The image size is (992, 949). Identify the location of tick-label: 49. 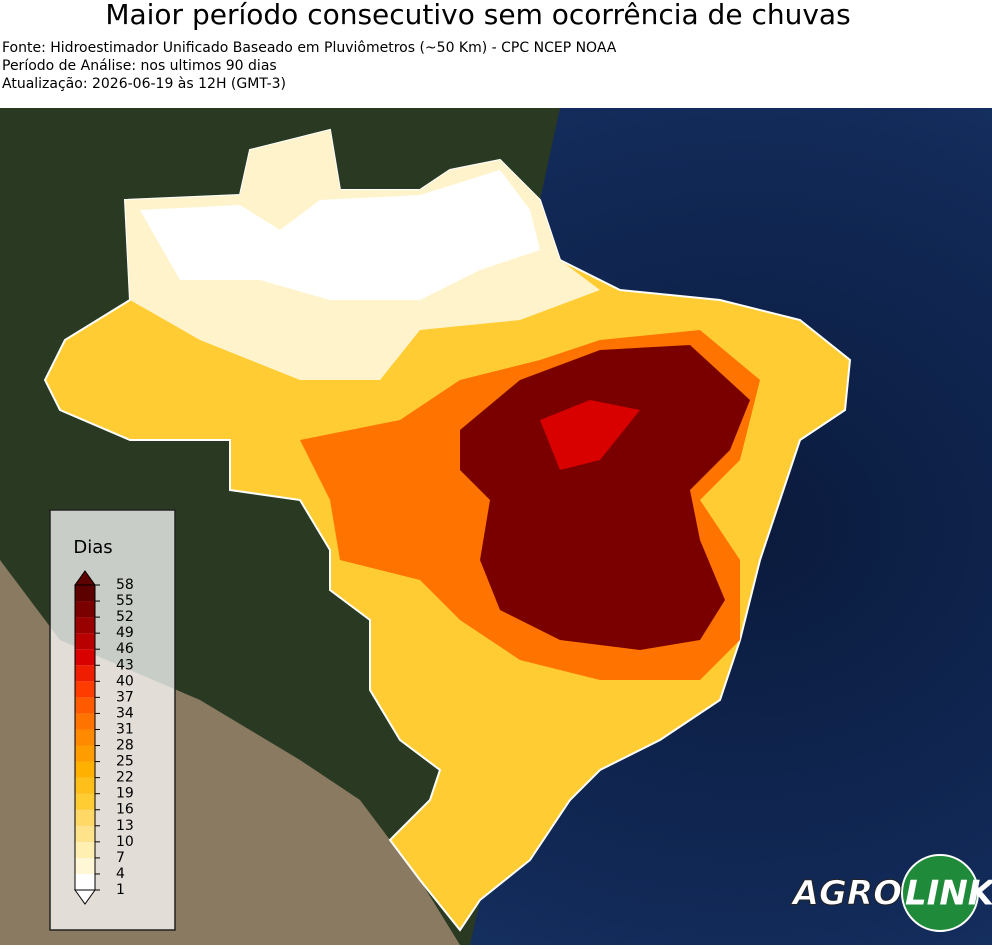
(125, 633).